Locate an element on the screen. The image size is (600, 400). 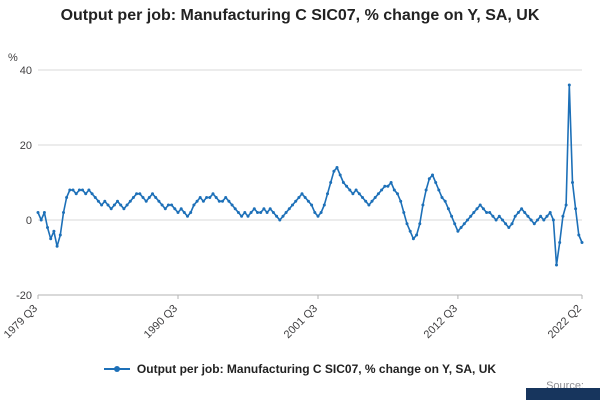
y-axis-unit-label: % is located at coordinates (13, 58).